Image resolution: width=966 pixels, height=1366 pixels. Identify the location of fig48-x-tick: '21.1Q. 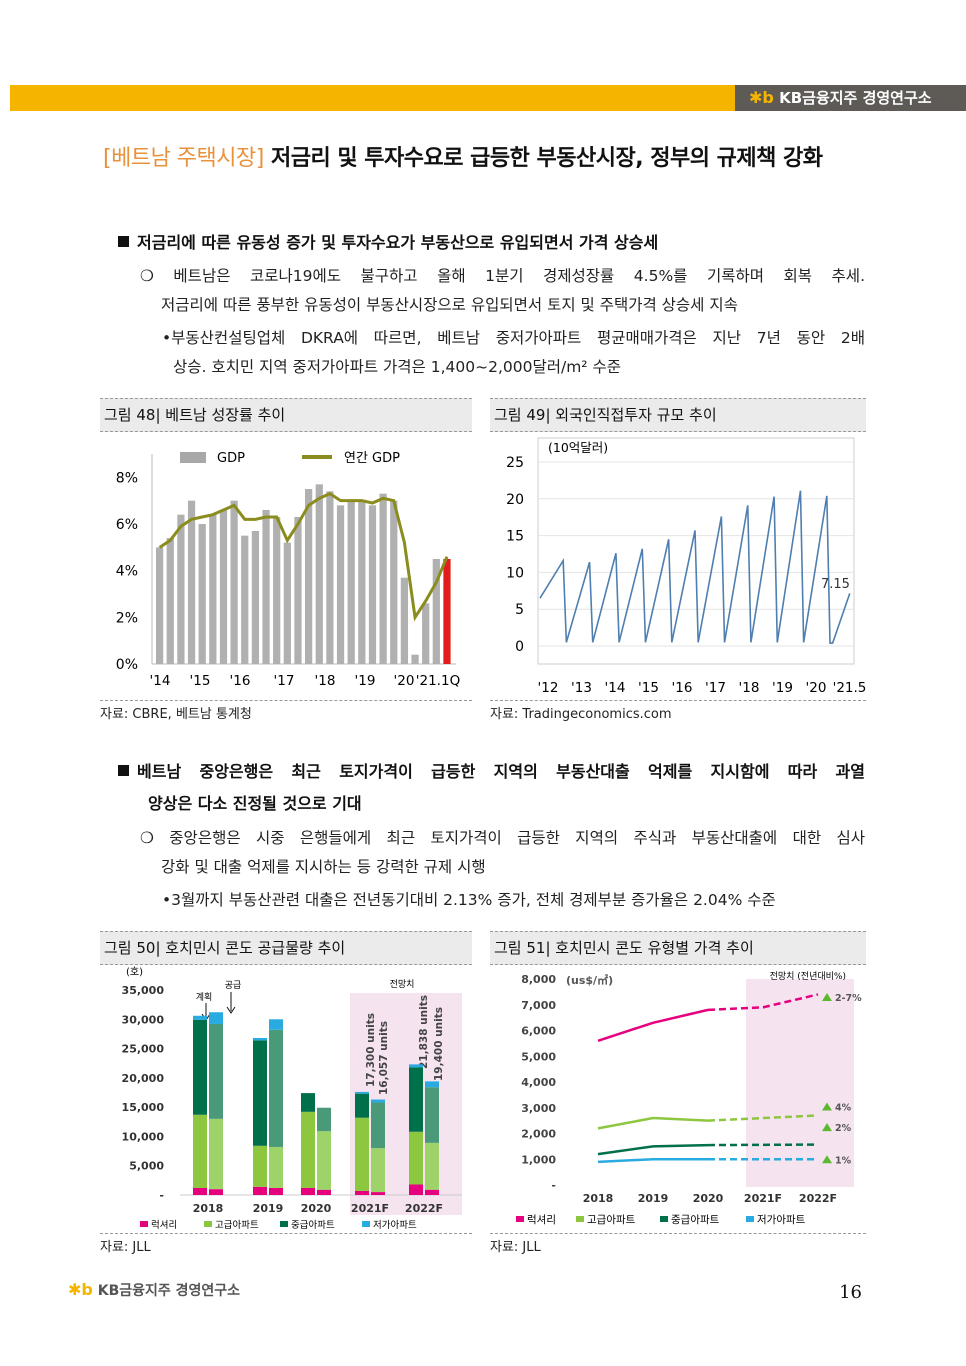
(438, 681).